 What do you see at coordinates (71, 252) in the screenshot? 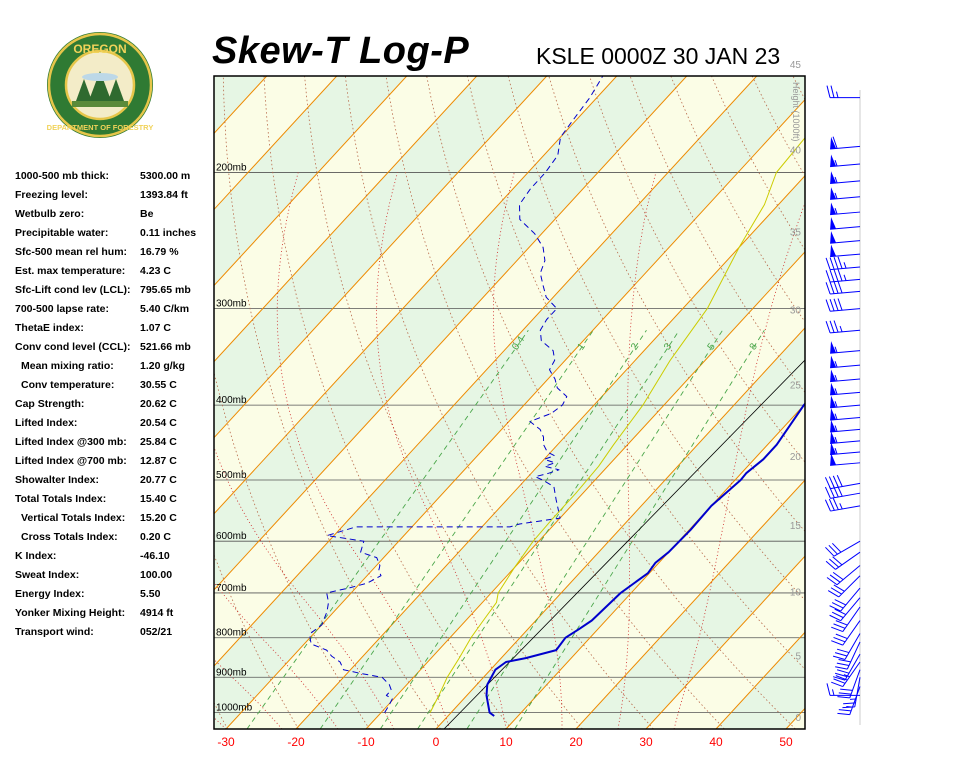
I see `index-label: Sfc-500 mean rel hum:` at bounding box center [71, 252].